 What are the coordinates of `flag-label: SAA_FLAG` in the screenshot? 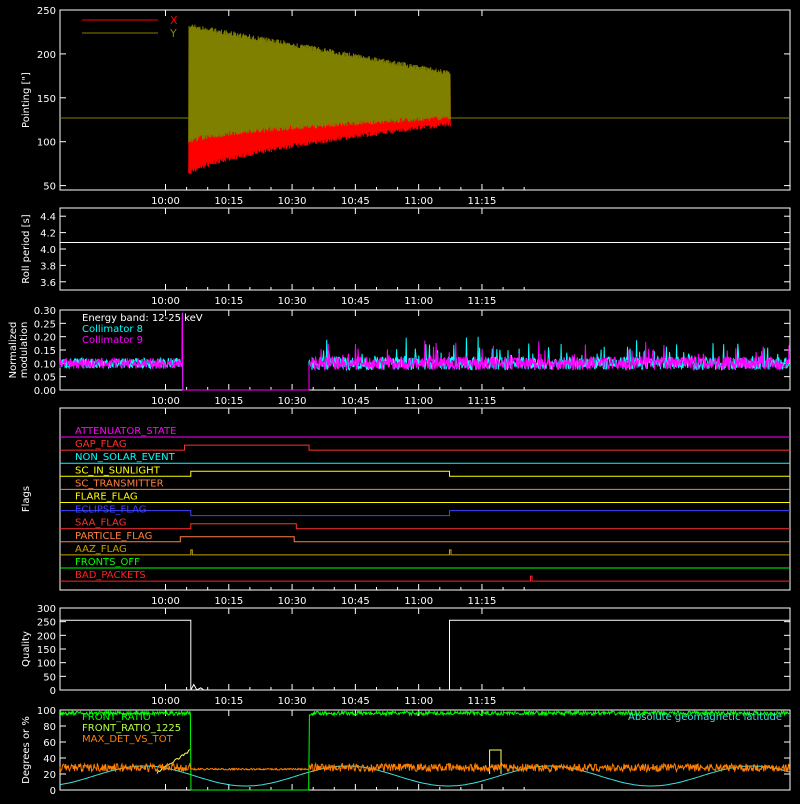 It's located at (100, 523).